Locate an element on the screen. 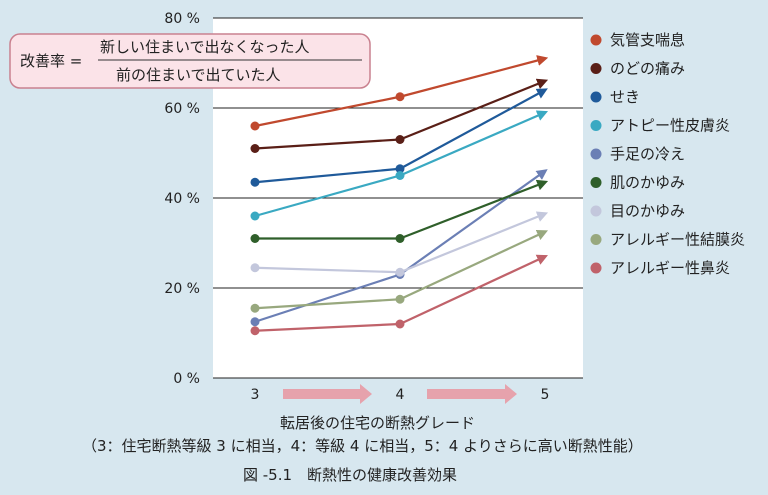  y-tick-label: 40 % is located at coordinates (182, 199).